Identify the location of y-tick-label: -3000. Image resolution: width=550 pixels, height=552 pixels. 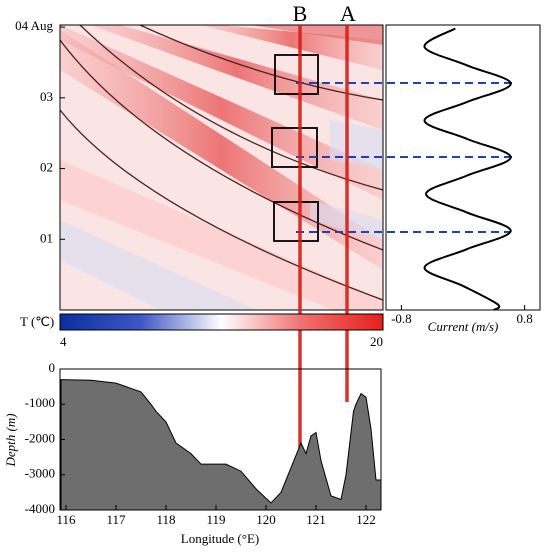
(40, 473).